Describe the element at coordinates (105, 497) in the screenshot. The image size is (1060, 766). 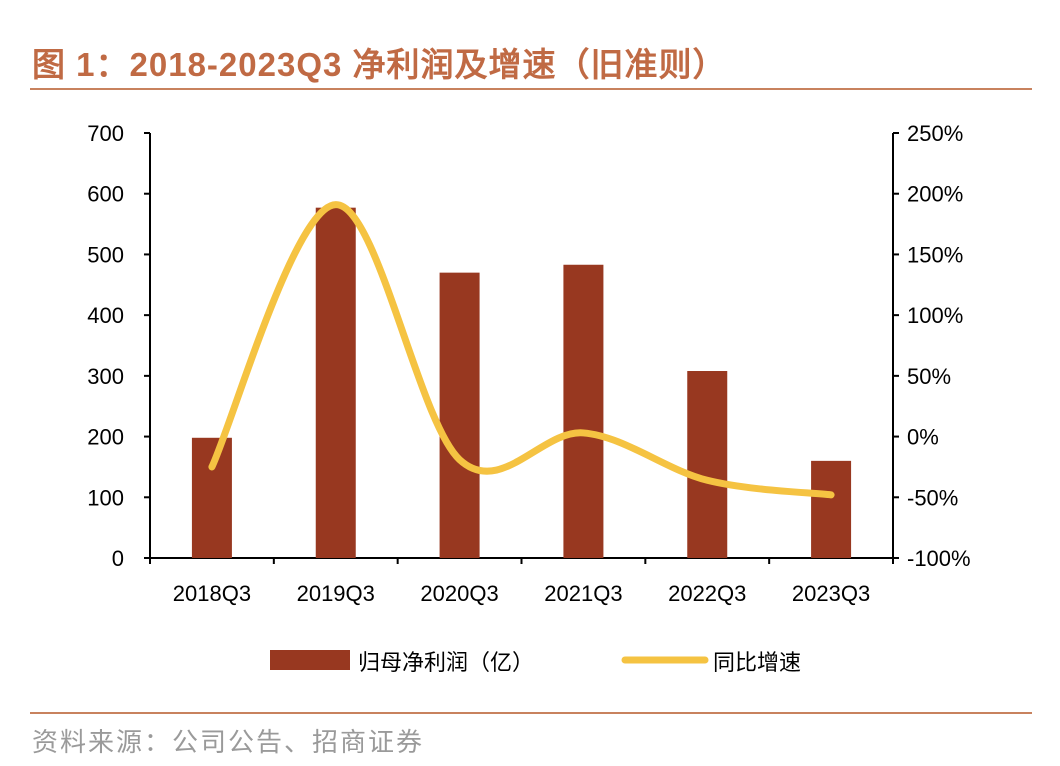
I see `left-tick-label: 100` at that location.